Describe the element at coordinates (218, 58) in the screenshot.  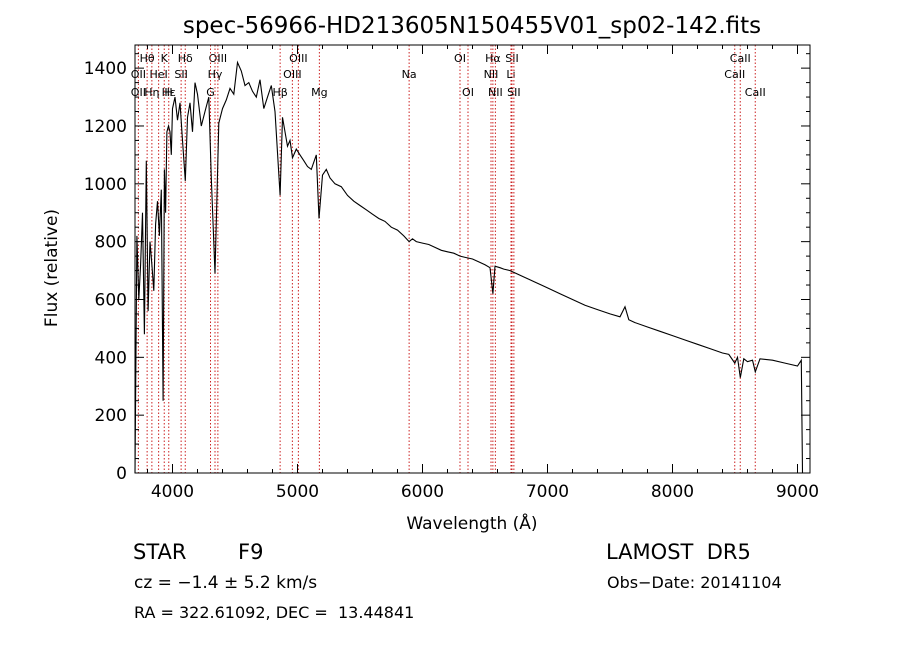
I see `marker-label-11: OIII` at that location.